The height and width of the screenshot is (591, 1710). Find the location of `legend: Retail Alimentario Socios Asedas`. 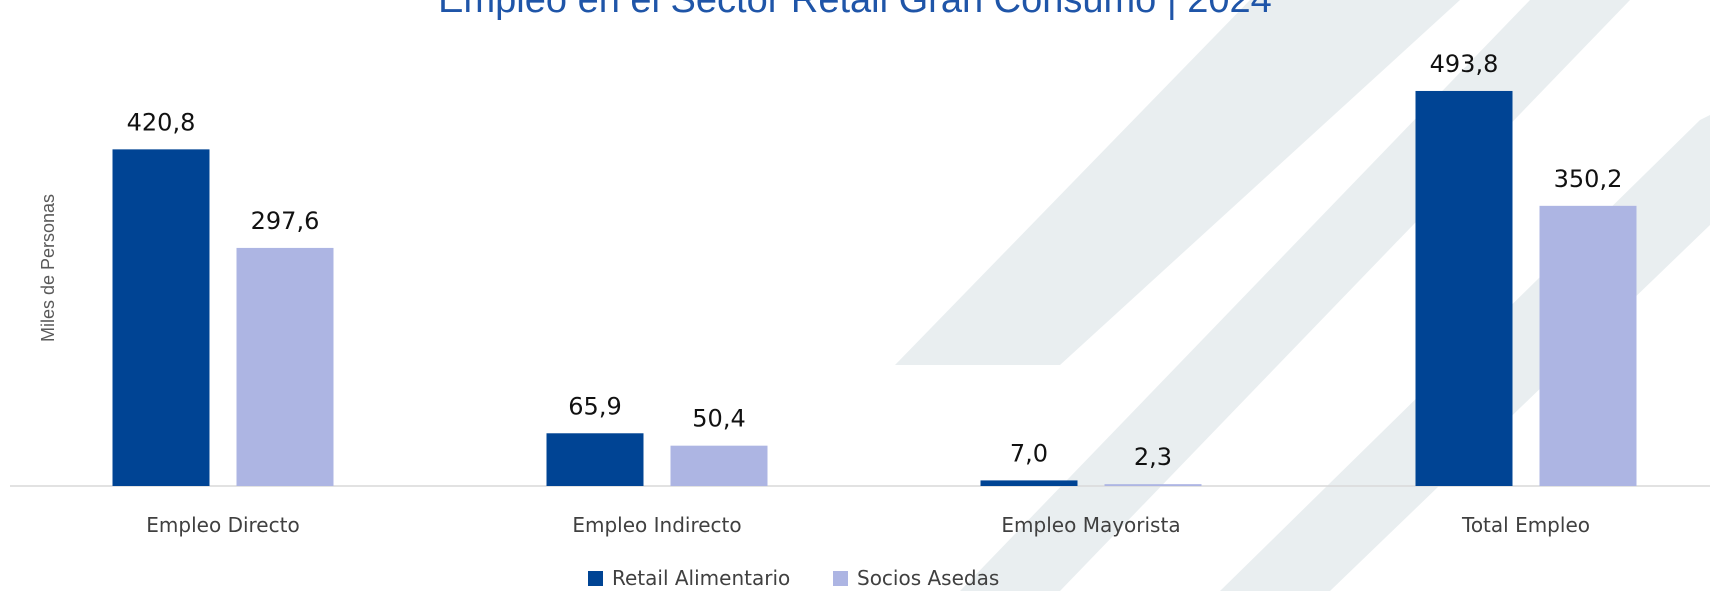

legend: Retail Alimentario Socios Asedas is located at coordinates (793, 578).